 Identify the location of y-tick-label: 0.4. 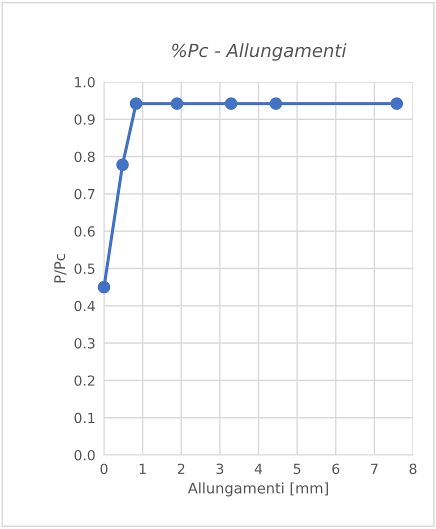
(84, 306).